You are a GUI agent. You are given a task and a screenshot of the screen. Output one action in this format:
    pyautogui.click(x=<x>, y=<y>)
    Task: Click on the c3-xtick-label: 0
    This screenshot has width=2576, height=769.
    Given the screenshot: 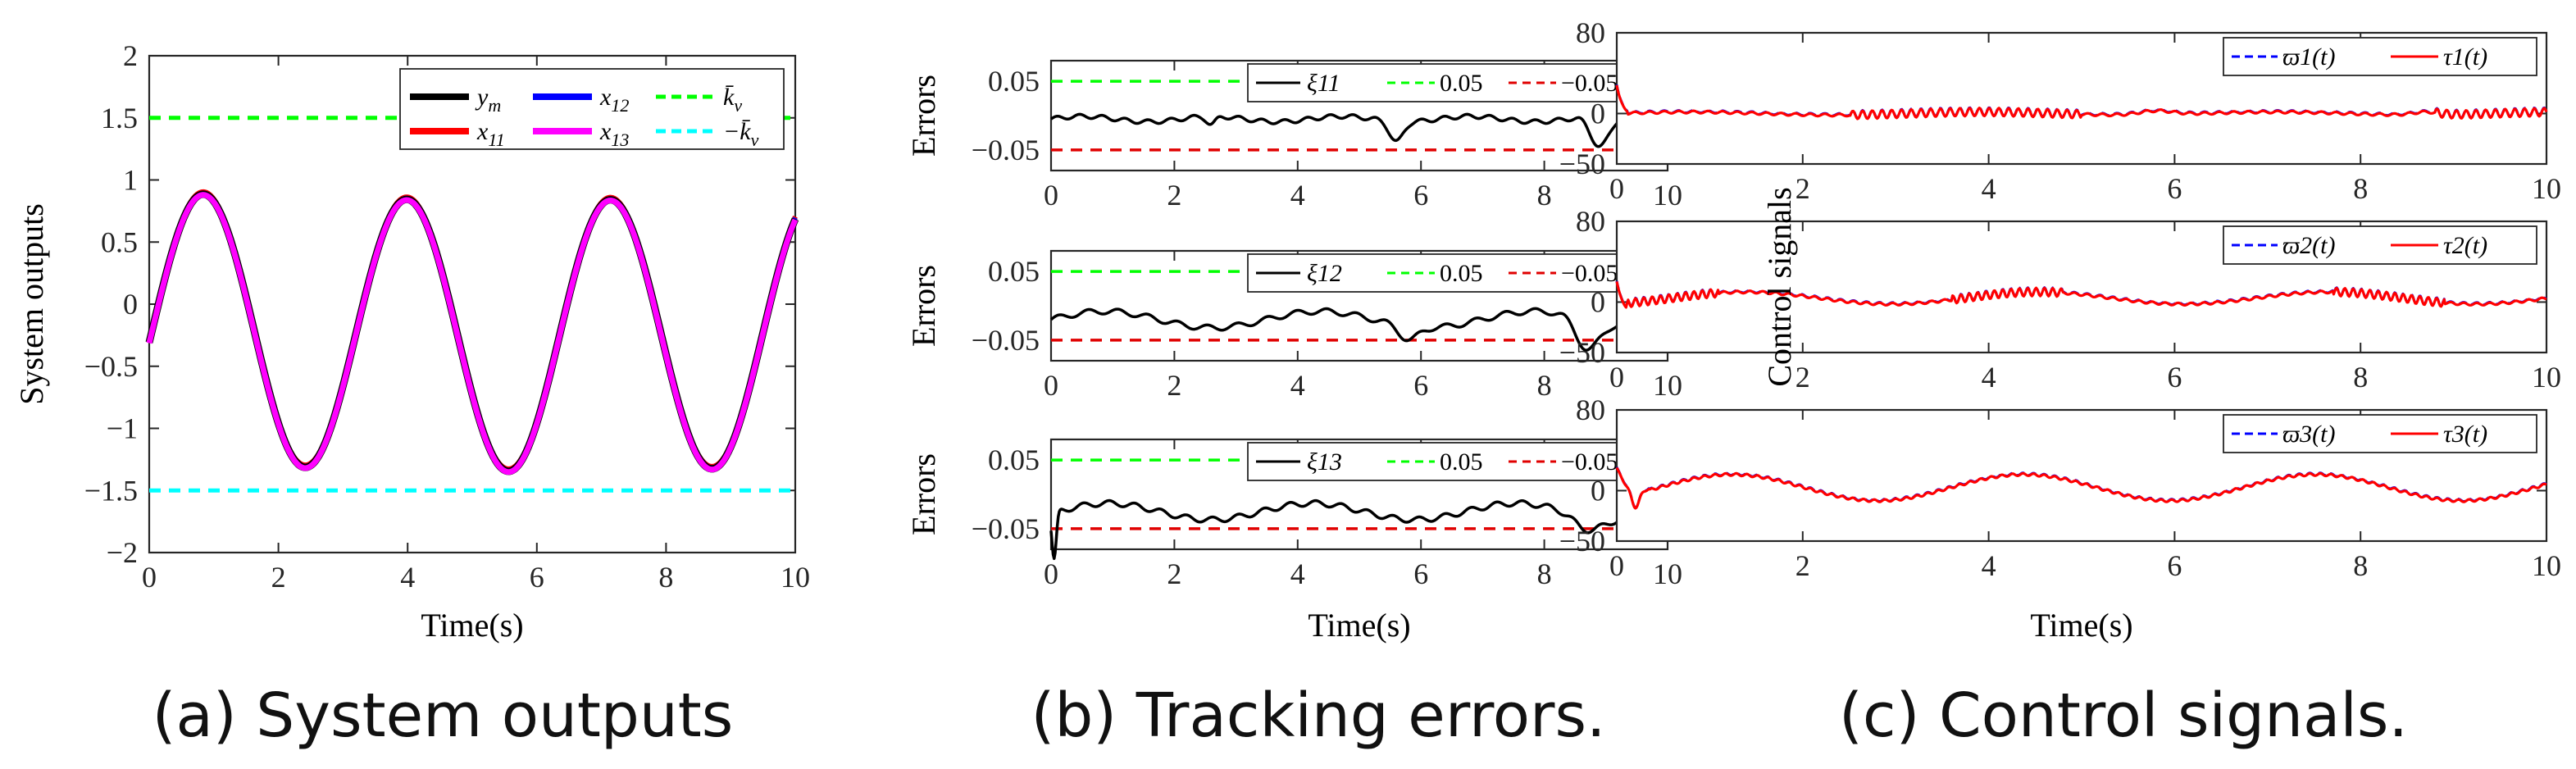 What is the action you would take?
    pyautogui.click(x=1617, y=565)
    